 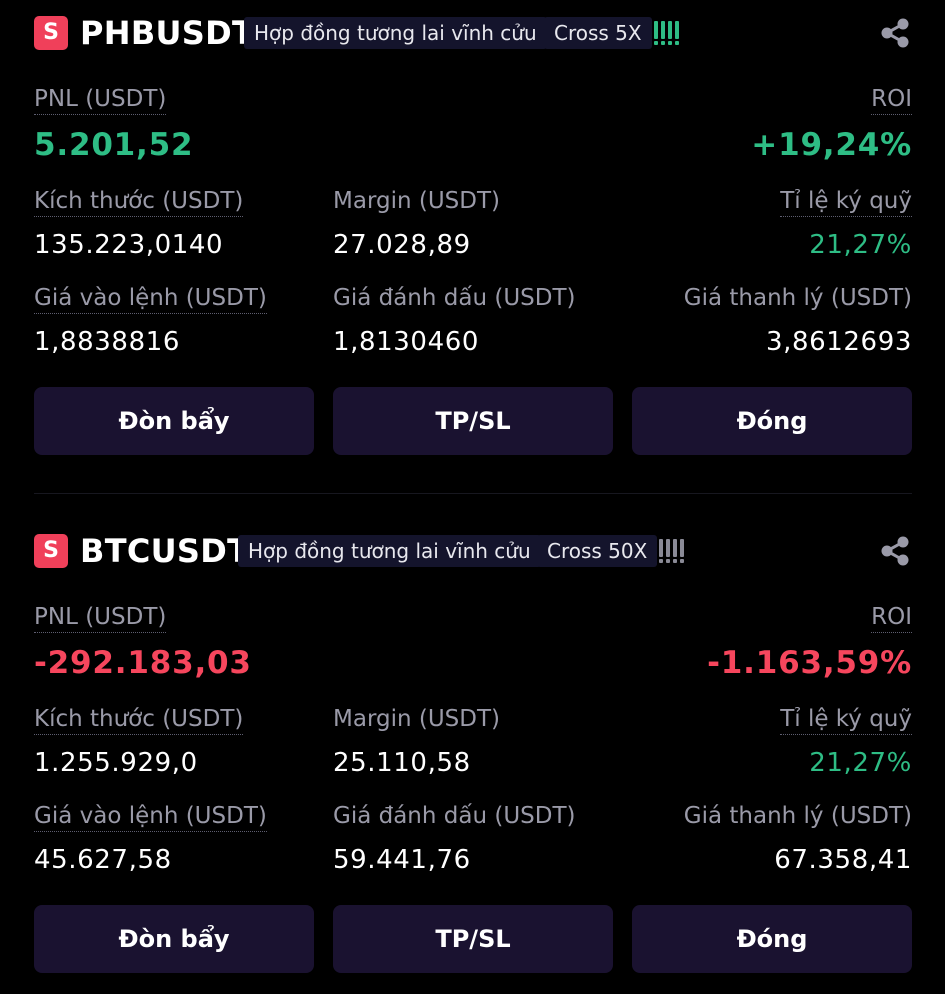 What do you see at coordinates (402, 245) in the screenshot?
I see `margin-value: 27.028,89` at bounding box center [402, 245].